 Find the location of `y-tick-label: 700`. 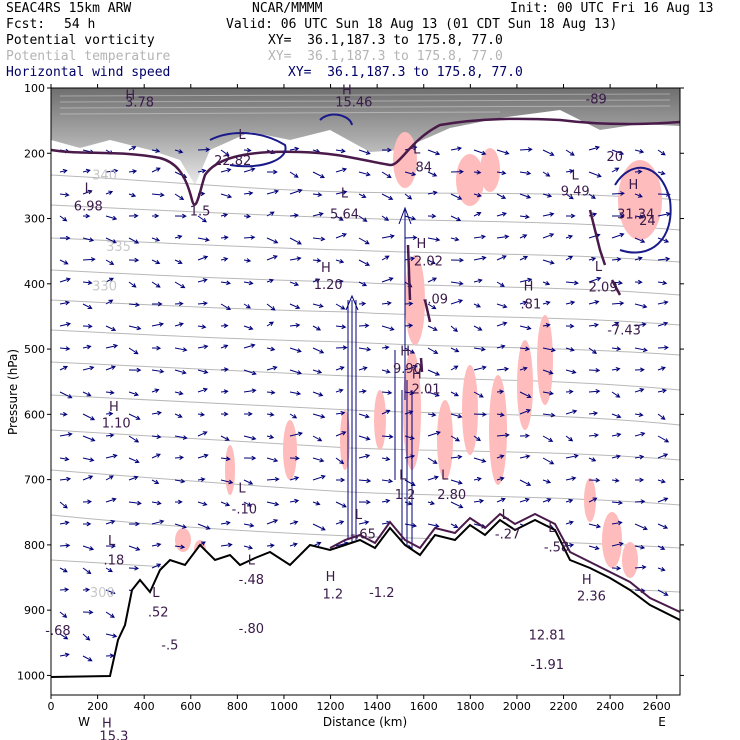

y-tick-label: 700 is located at coordinates (34, 480).